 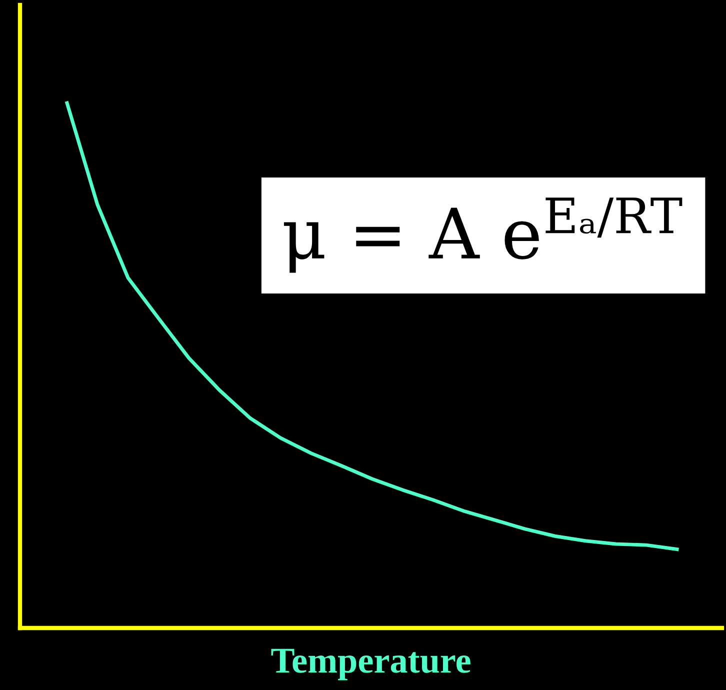 What do you see at coordinates (370, 664) in the screenshot?
I see `x-axis-title: Temperature` at bounding box center [370, 664].